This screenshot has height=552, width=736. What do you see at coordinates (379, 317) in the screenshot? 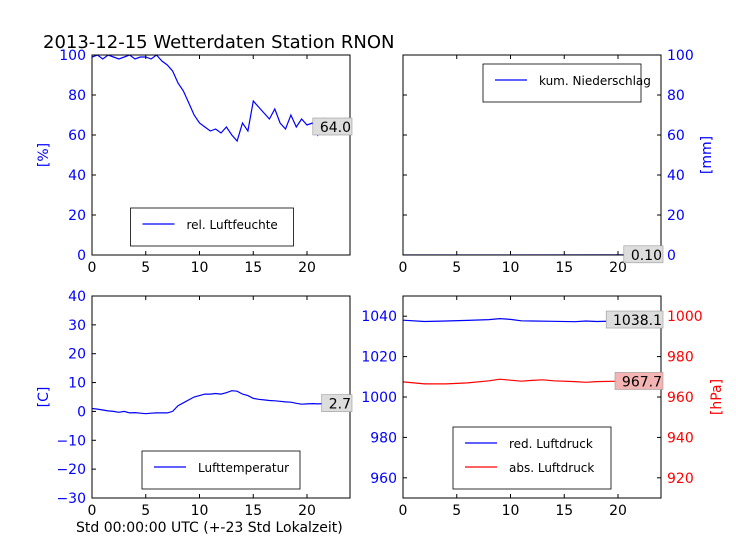
I see `y-tick-label: 1040` at bounding box center [379, 317].